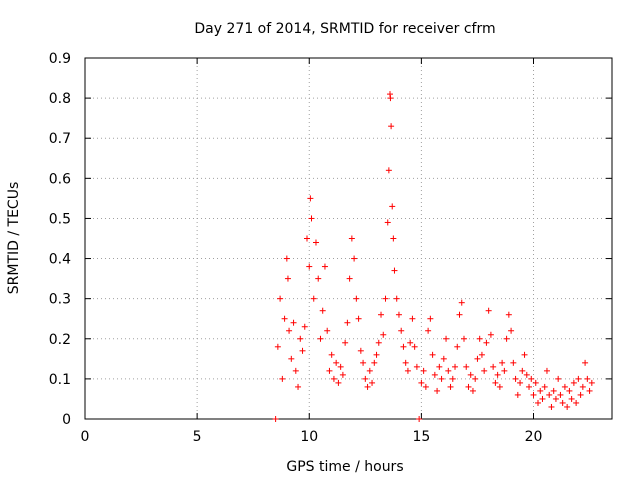 The width and height of the screenshot is (640, 480). What do you see at coordinates (60, 380) in the screenshot?
I see `y-tick-label: 0.1` at bounding box center [60, 380].